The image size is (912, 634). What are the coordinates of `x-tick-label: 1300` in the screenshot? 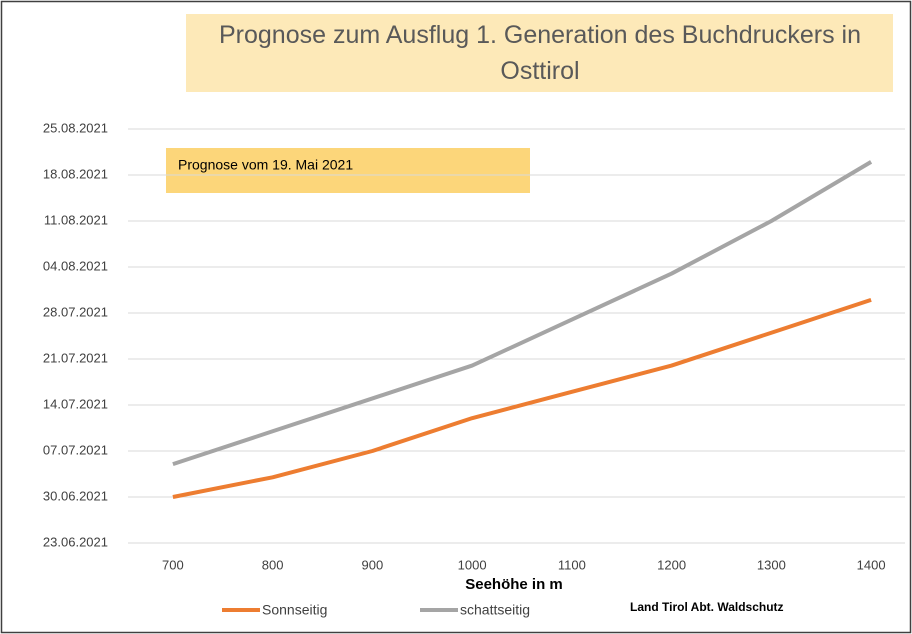 It's located at (771, 564).